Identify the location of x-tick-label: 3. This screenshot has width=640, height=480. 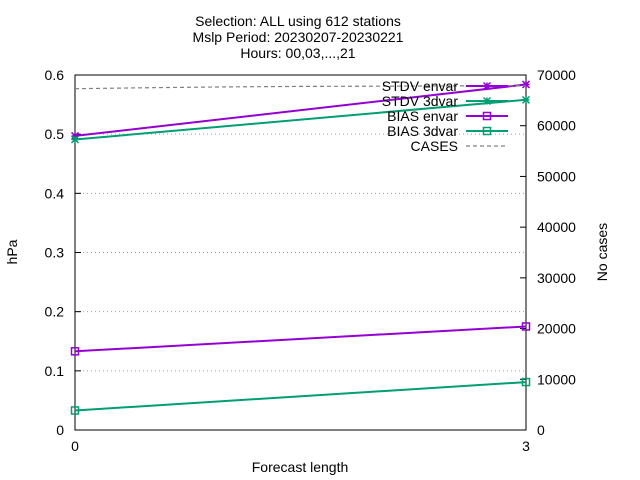
(526, 446).